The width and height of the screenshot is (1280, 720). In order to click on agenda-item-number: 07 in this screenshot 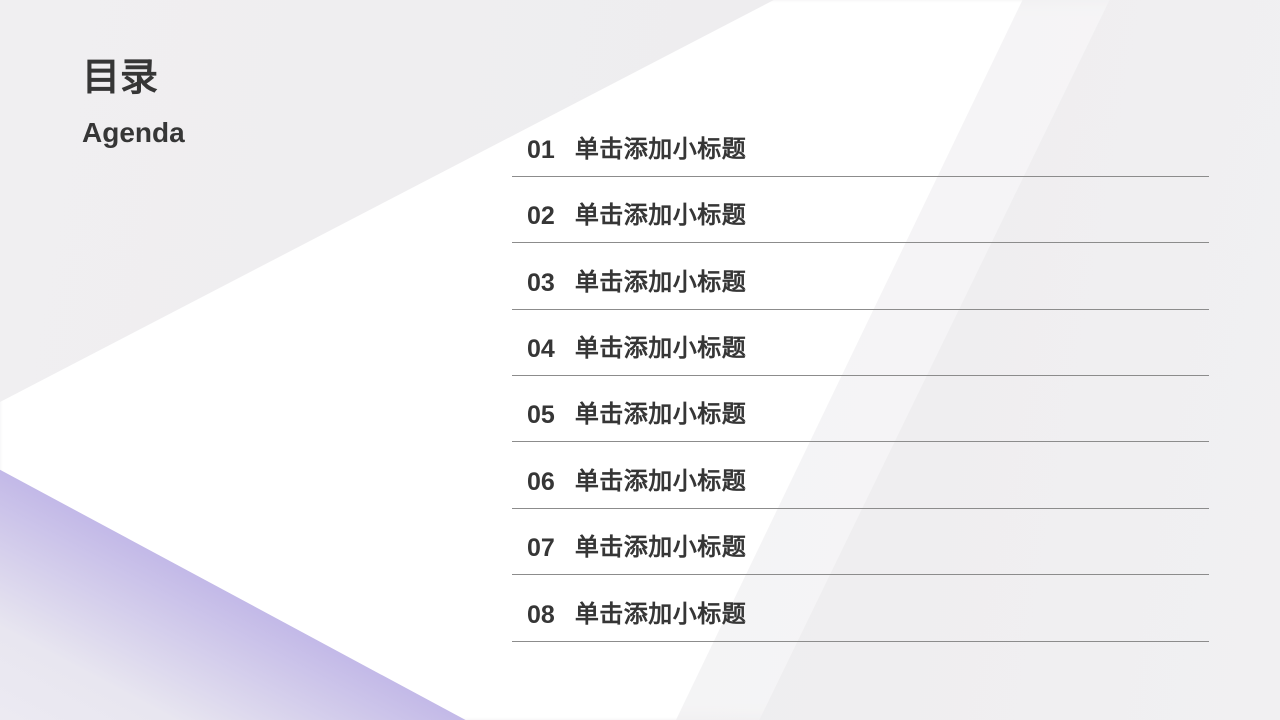, I will do `click(541, 548)`.